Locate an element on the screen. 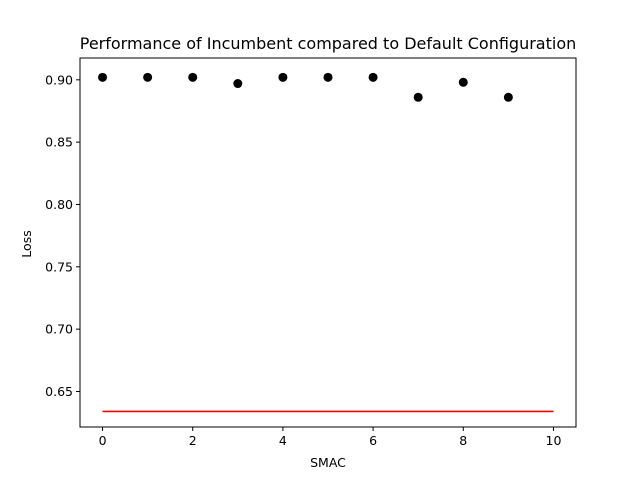 The height and width of the screenshot is (480, 640). y-tick-label: 0.70 is located at coordinates (59, 329).